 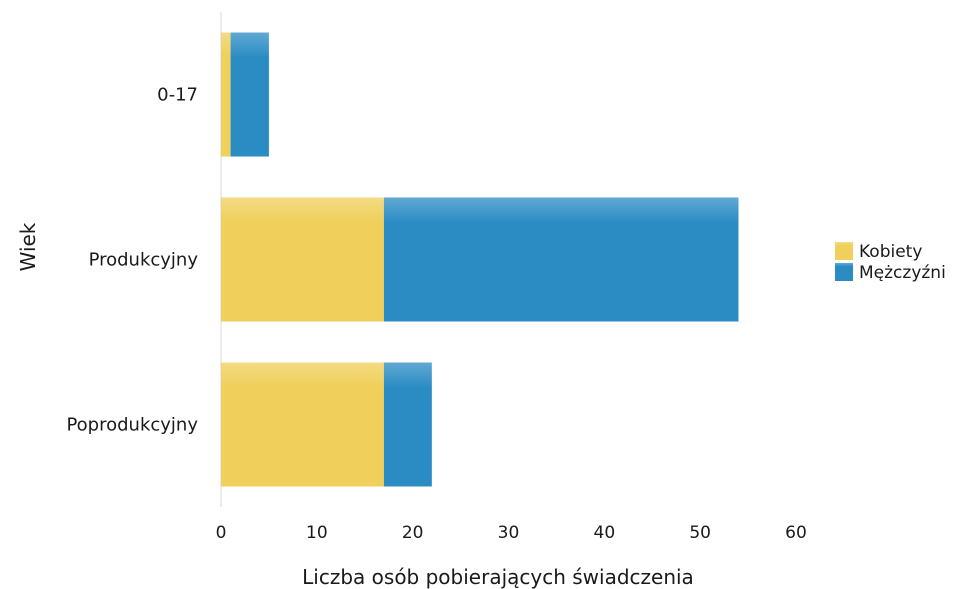 I want to click on legend-label: Kobiety, so click(x=890, y=252).